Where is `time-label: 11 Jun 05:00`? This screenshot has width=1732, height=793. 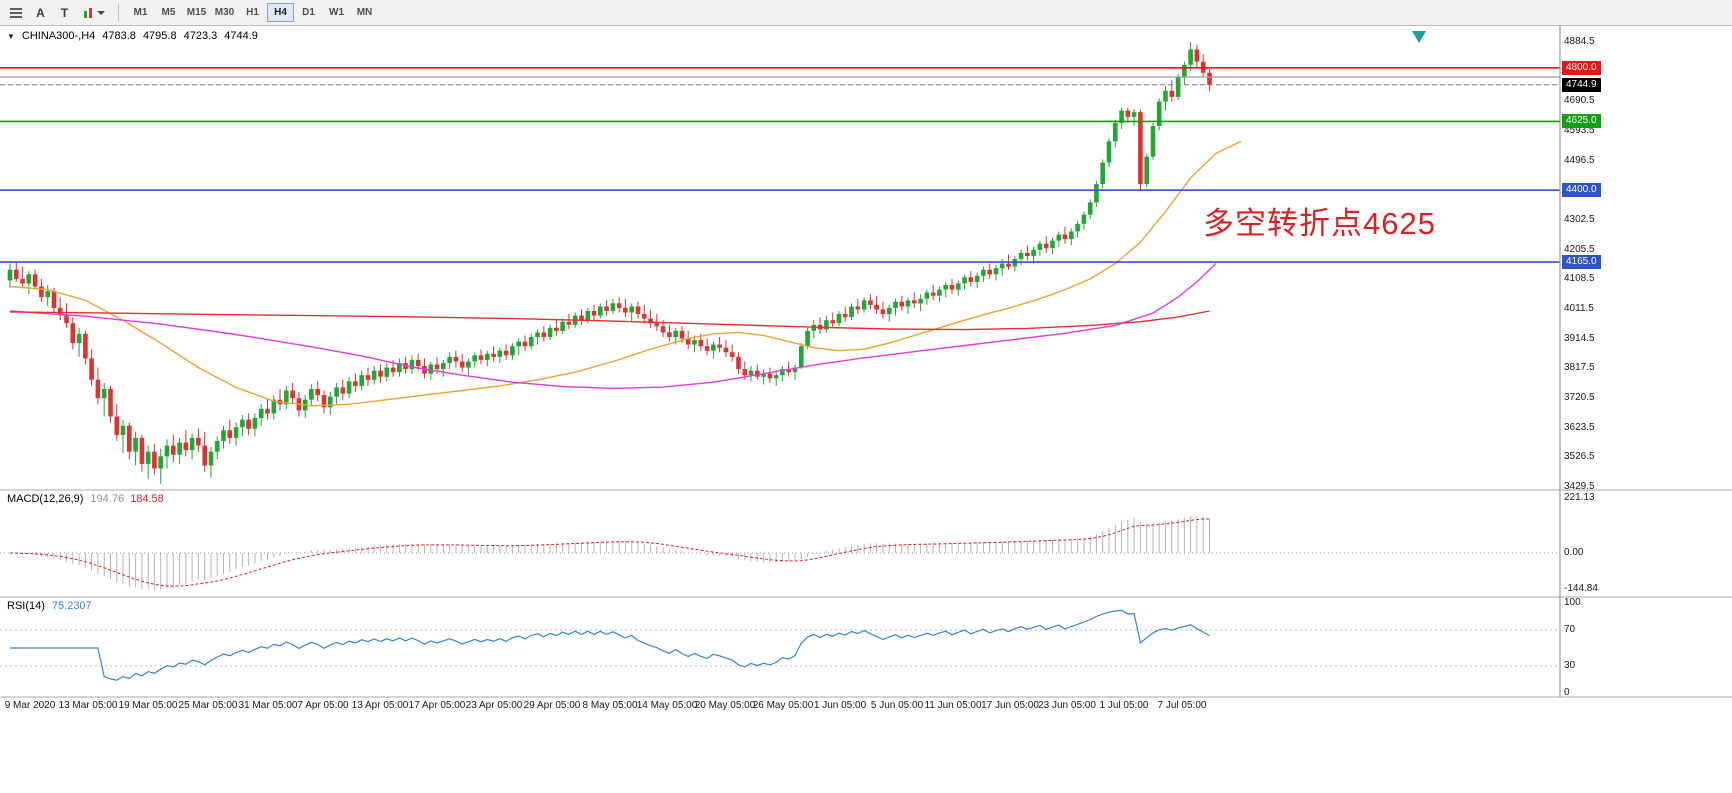
time-label: 11 Jun 05:00 is located at coordinates (953, 705).